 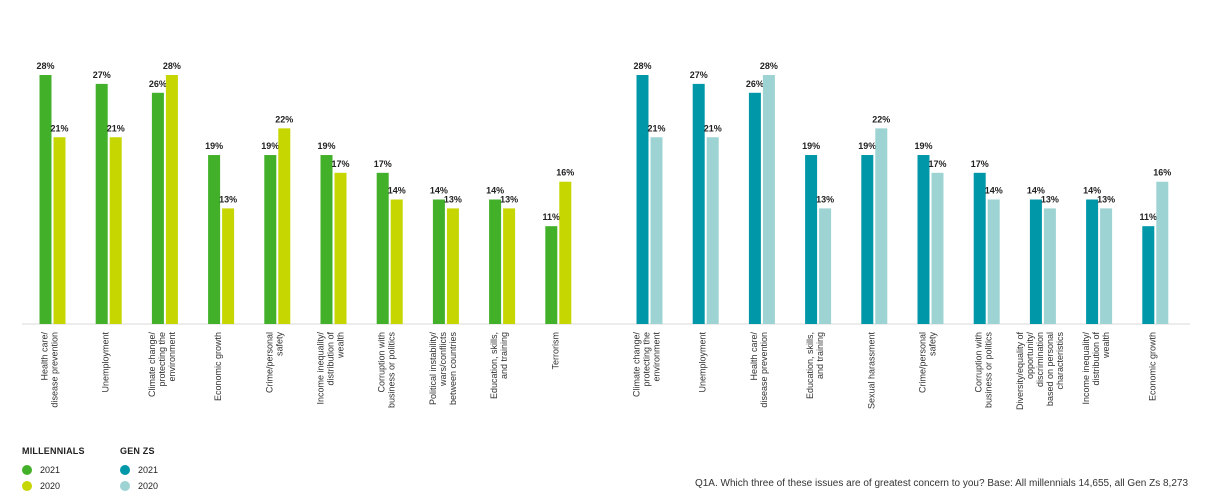 I want to click on genz-category-line: Corruption with, so click(x=979, y=362).